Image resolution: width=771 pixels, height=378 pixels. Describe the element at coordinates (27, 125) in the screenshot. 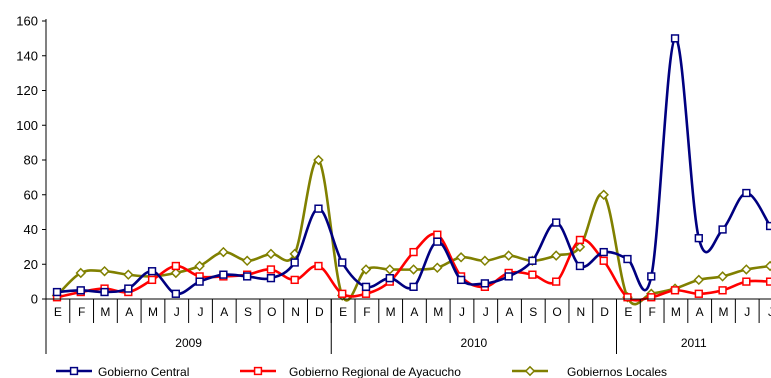

I see `y-tick-label: 100` at that location.